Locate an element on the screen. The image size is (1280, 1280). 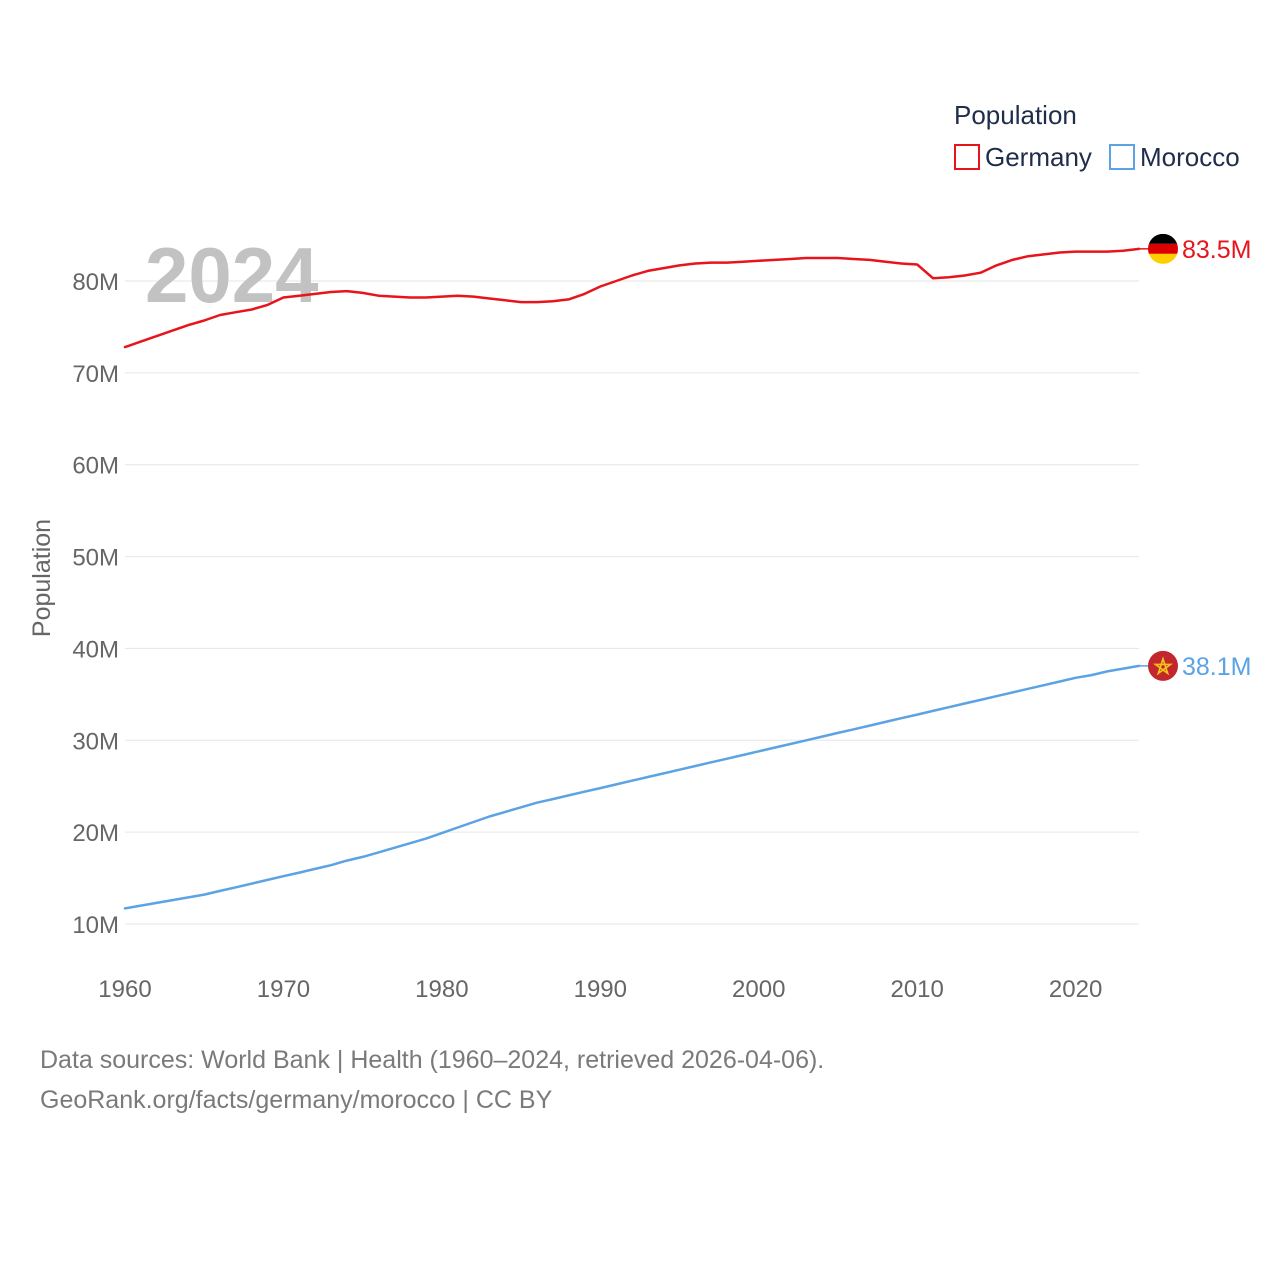
y-tick-80M: 80M is located at coordinates (95, 282).